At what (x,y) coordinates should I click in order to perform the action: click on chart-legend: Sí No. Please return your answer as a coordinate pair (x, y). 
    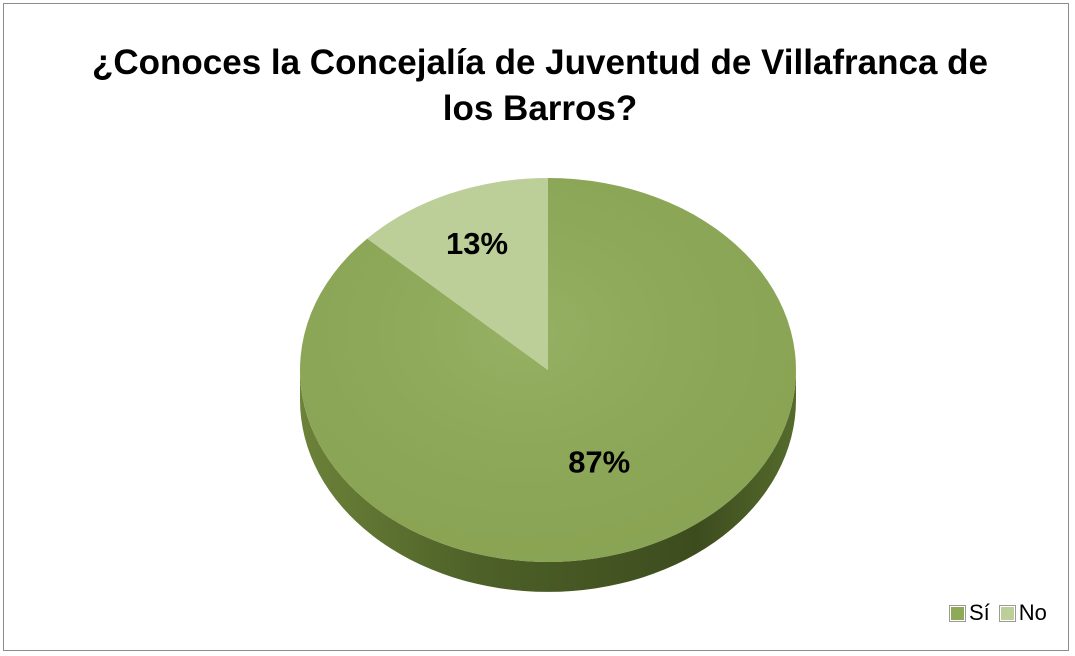
    Looking at the image, I should click on (998, 613).